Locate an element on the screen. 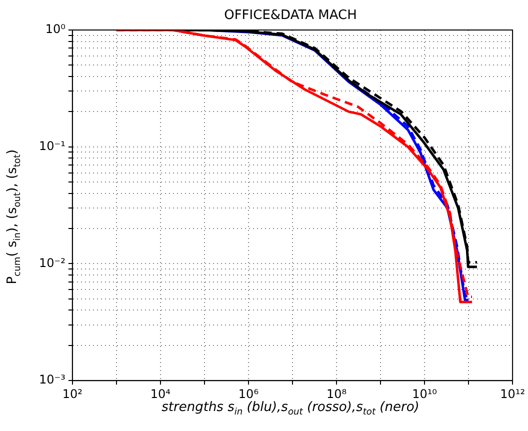  x-tick-label: 10⁶ is located at coordinates (248, 393).